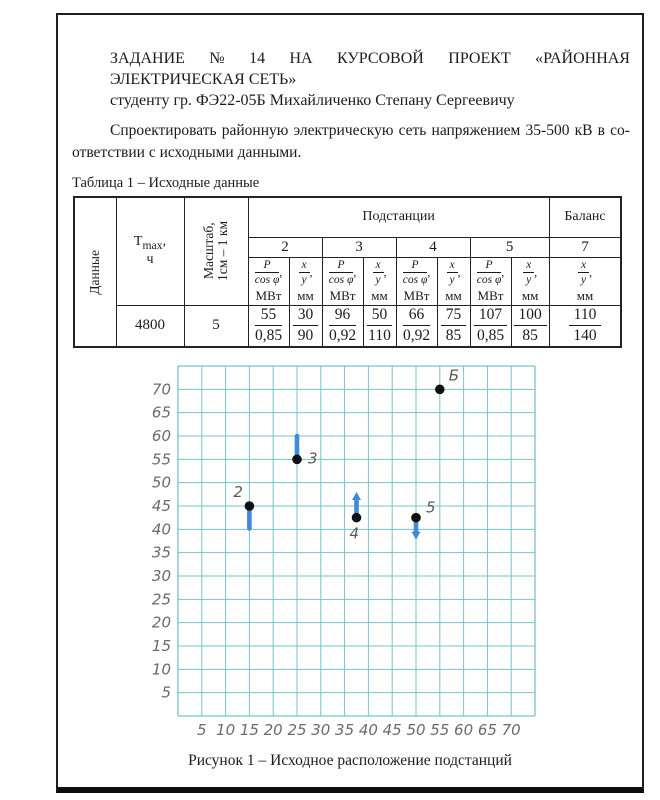  Describe the element at coordinates (285, 247) in the screenshot. I see `substation-number: 2` at that location.